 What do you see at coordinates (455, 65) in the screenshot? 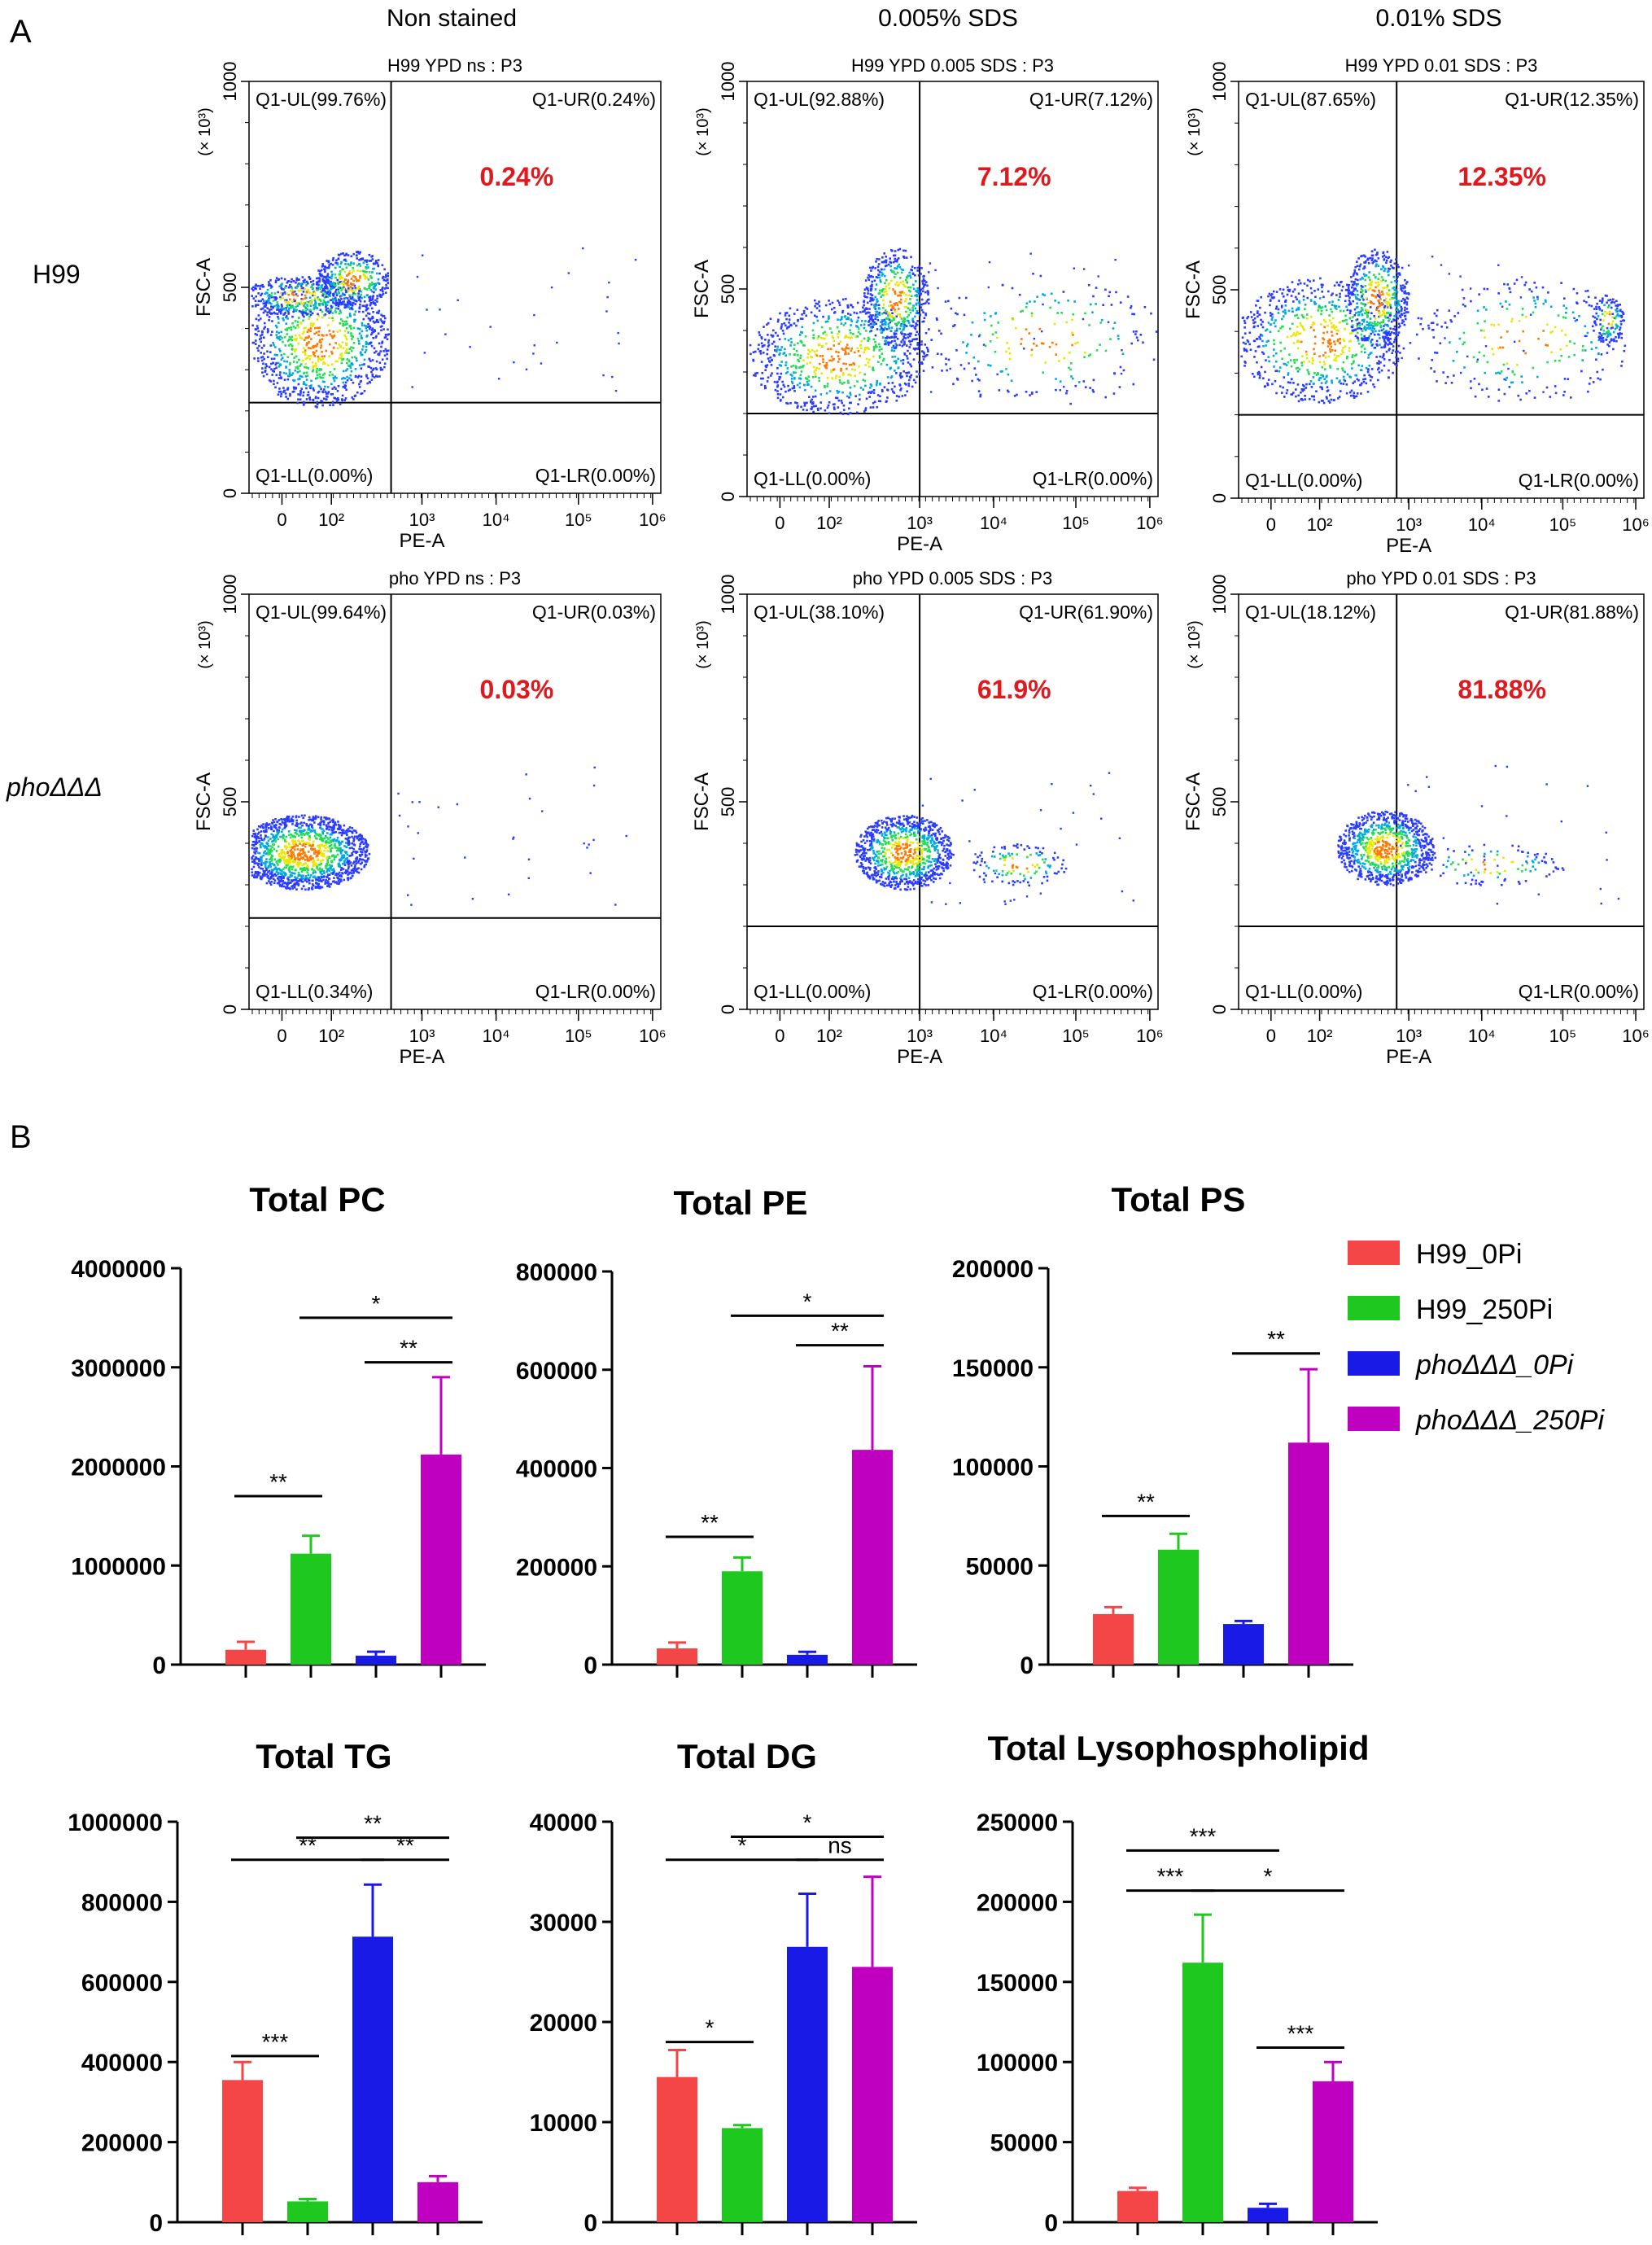
I see `flow-plot-title: H99 YPD ns : P3` at bounding box center [455, 65].